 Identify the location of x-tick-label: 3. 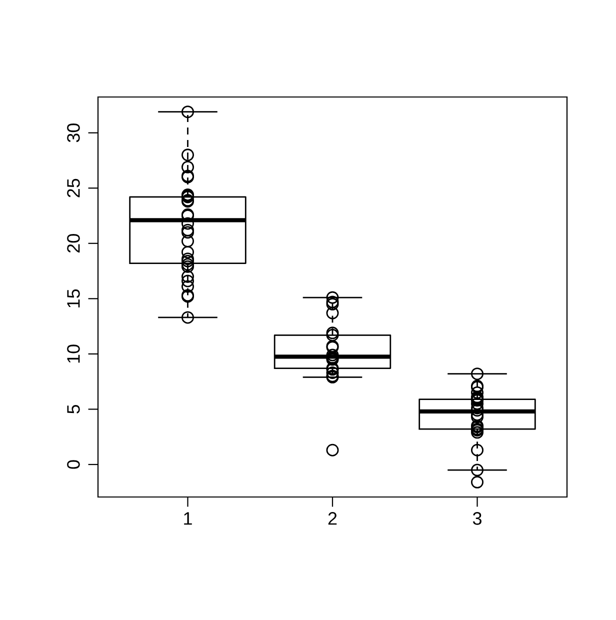
(477, 518).